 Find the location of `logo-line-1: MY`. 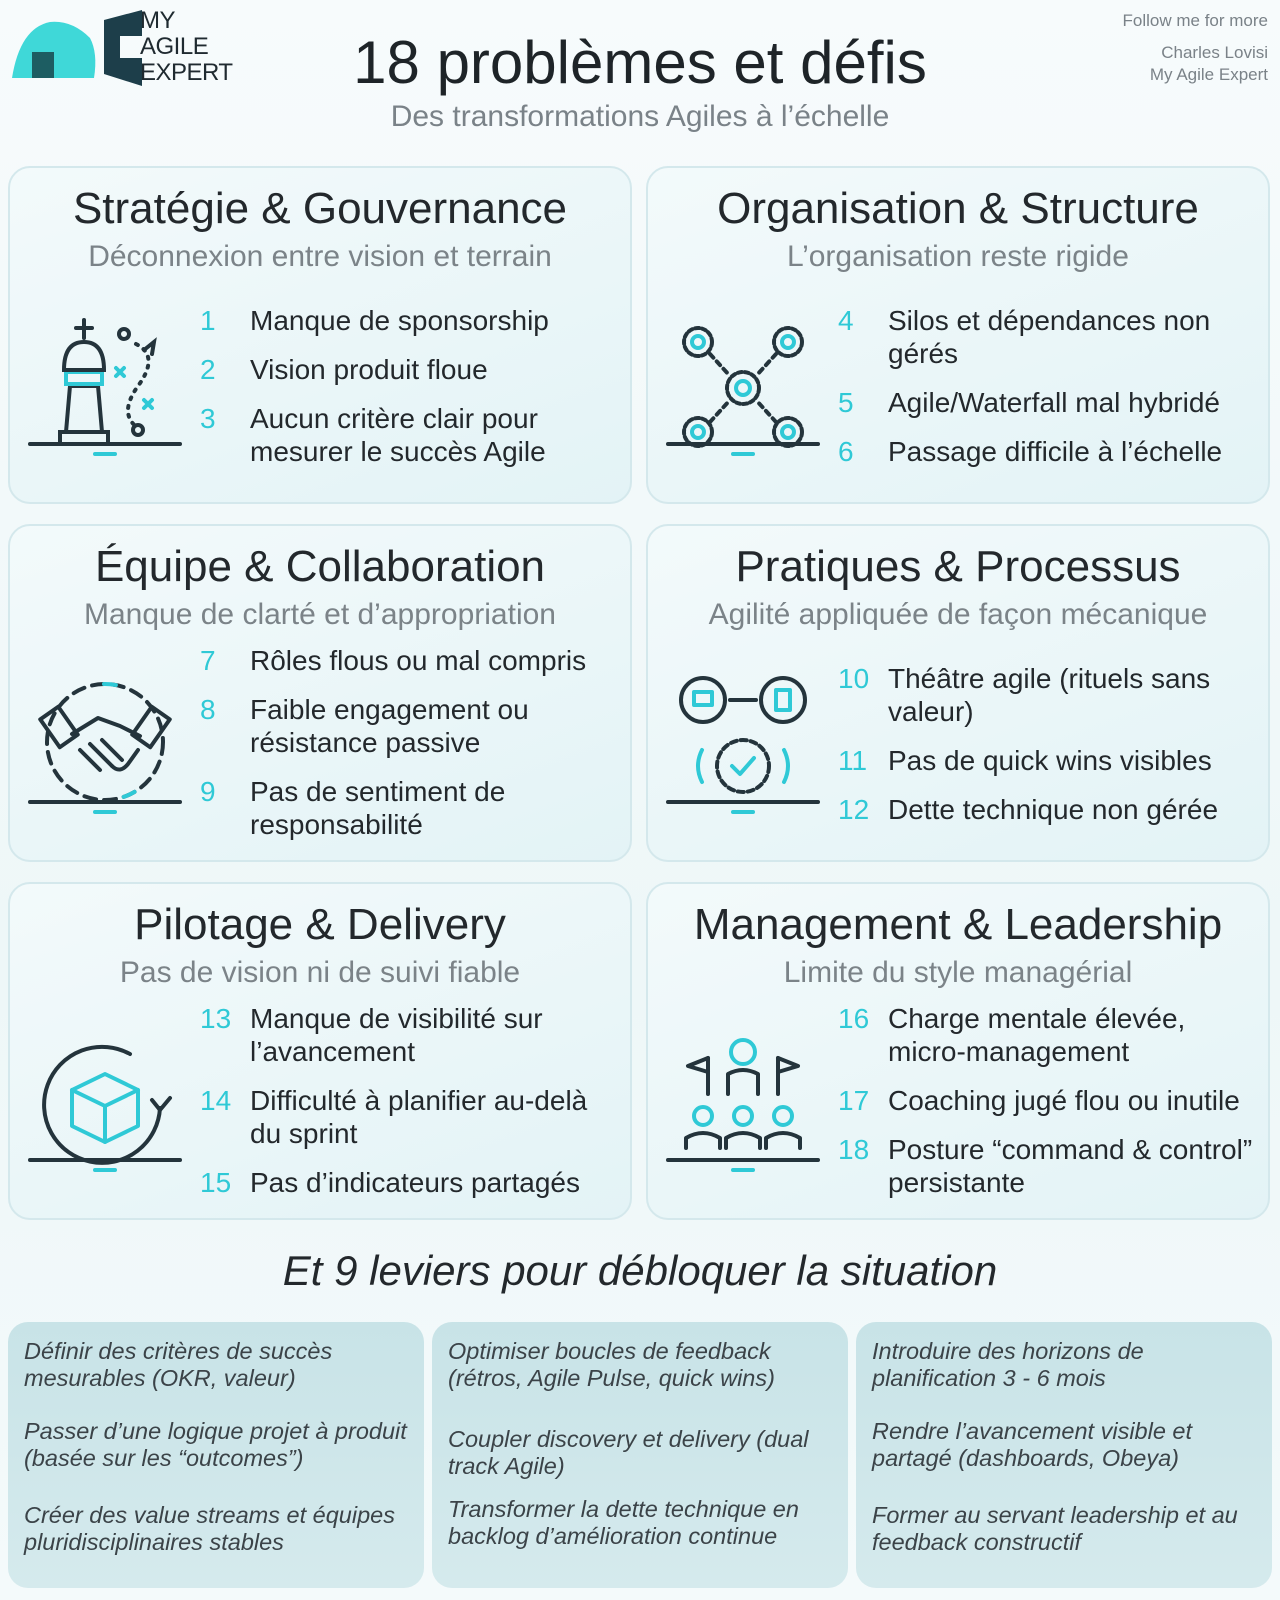

logo-line-1: MY is located at coordinates (157, 20).